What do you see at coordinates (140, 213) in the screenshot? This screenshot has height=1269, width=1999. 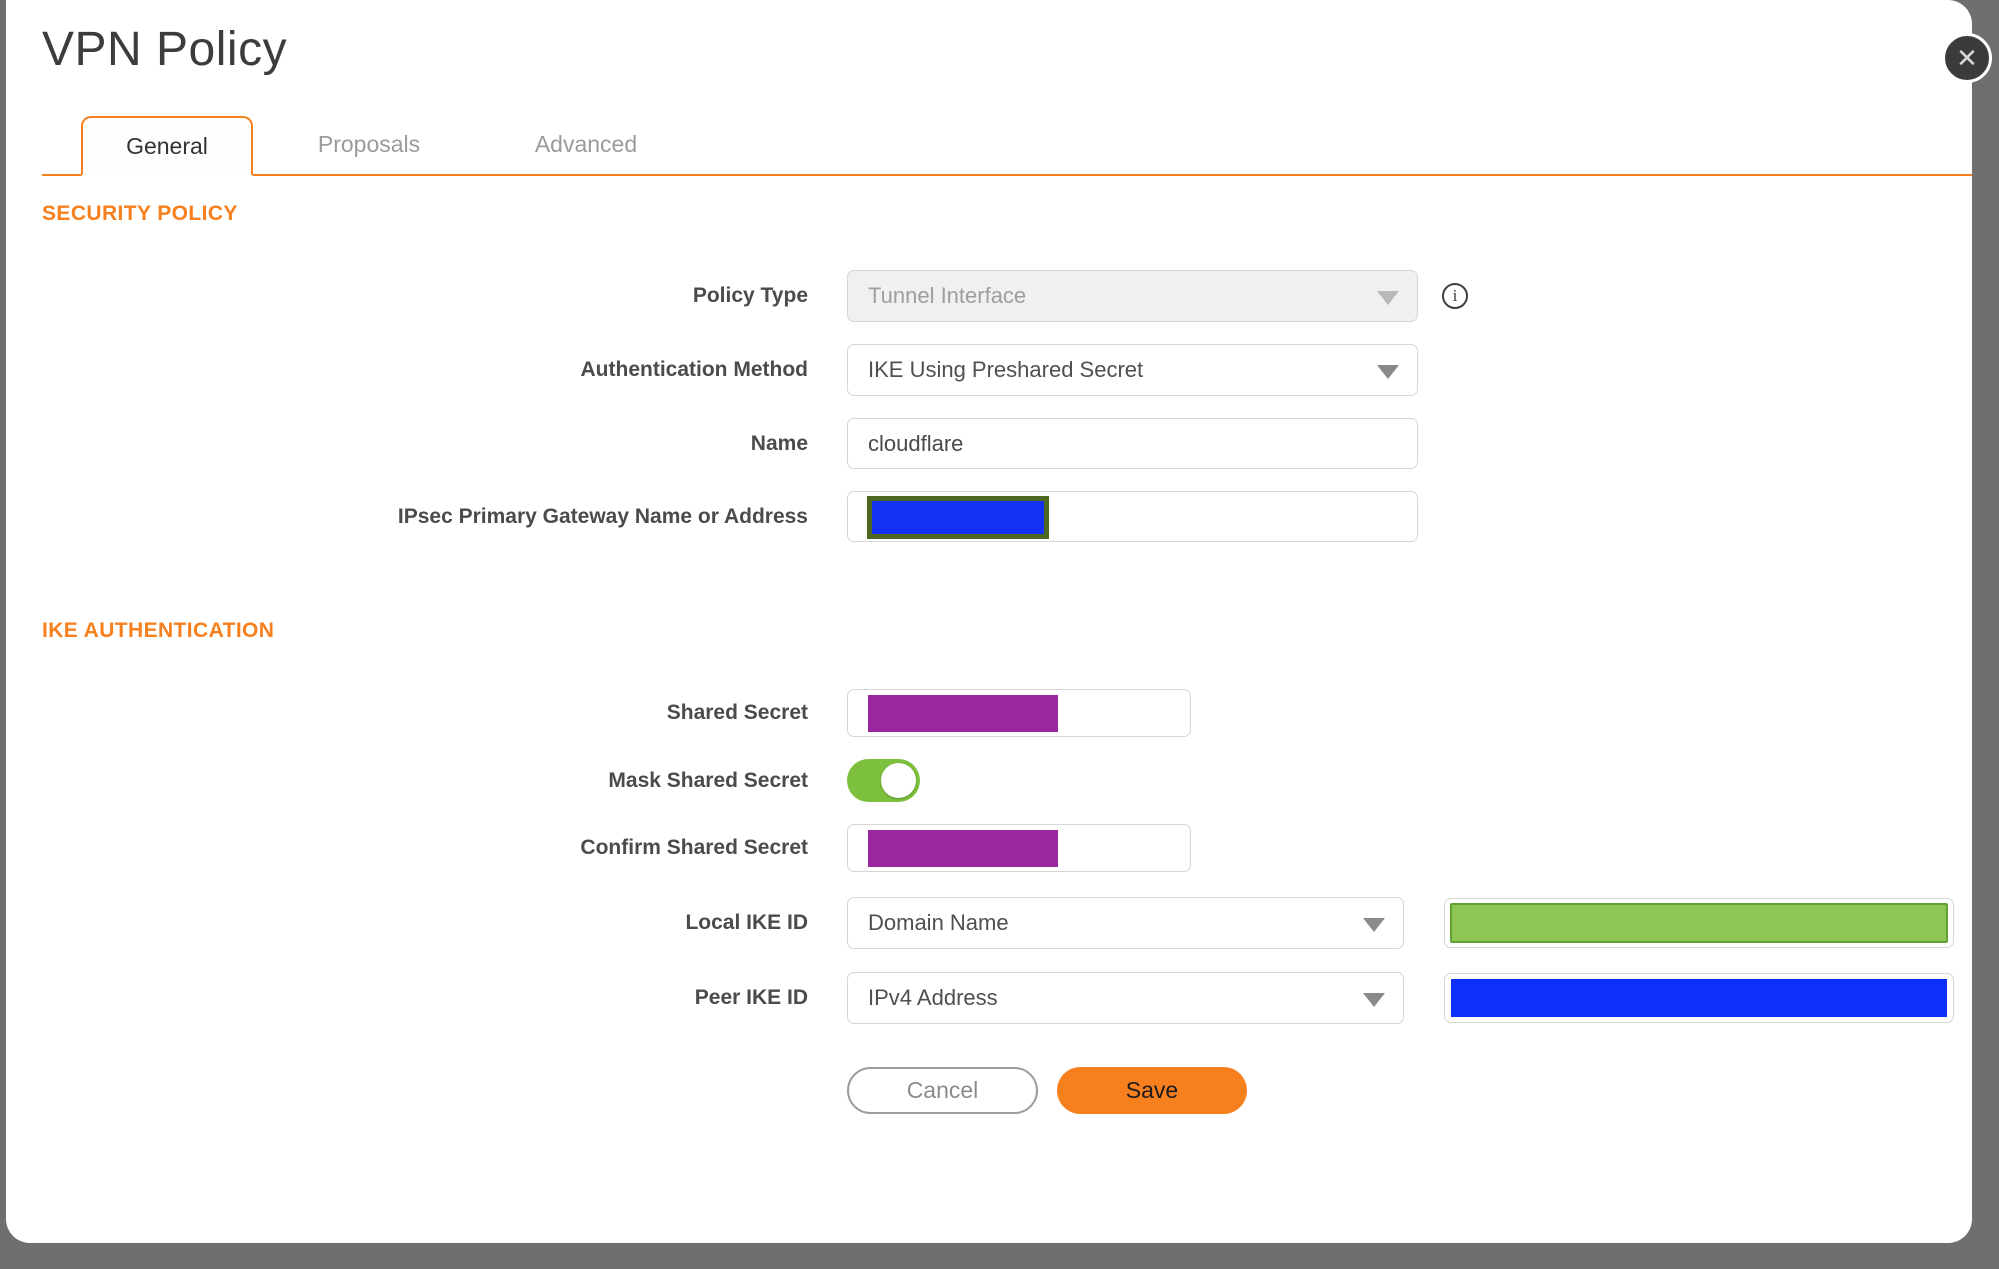 I see `section-security-policy: SECURITY POLICY` at bounding box center [140, 213].